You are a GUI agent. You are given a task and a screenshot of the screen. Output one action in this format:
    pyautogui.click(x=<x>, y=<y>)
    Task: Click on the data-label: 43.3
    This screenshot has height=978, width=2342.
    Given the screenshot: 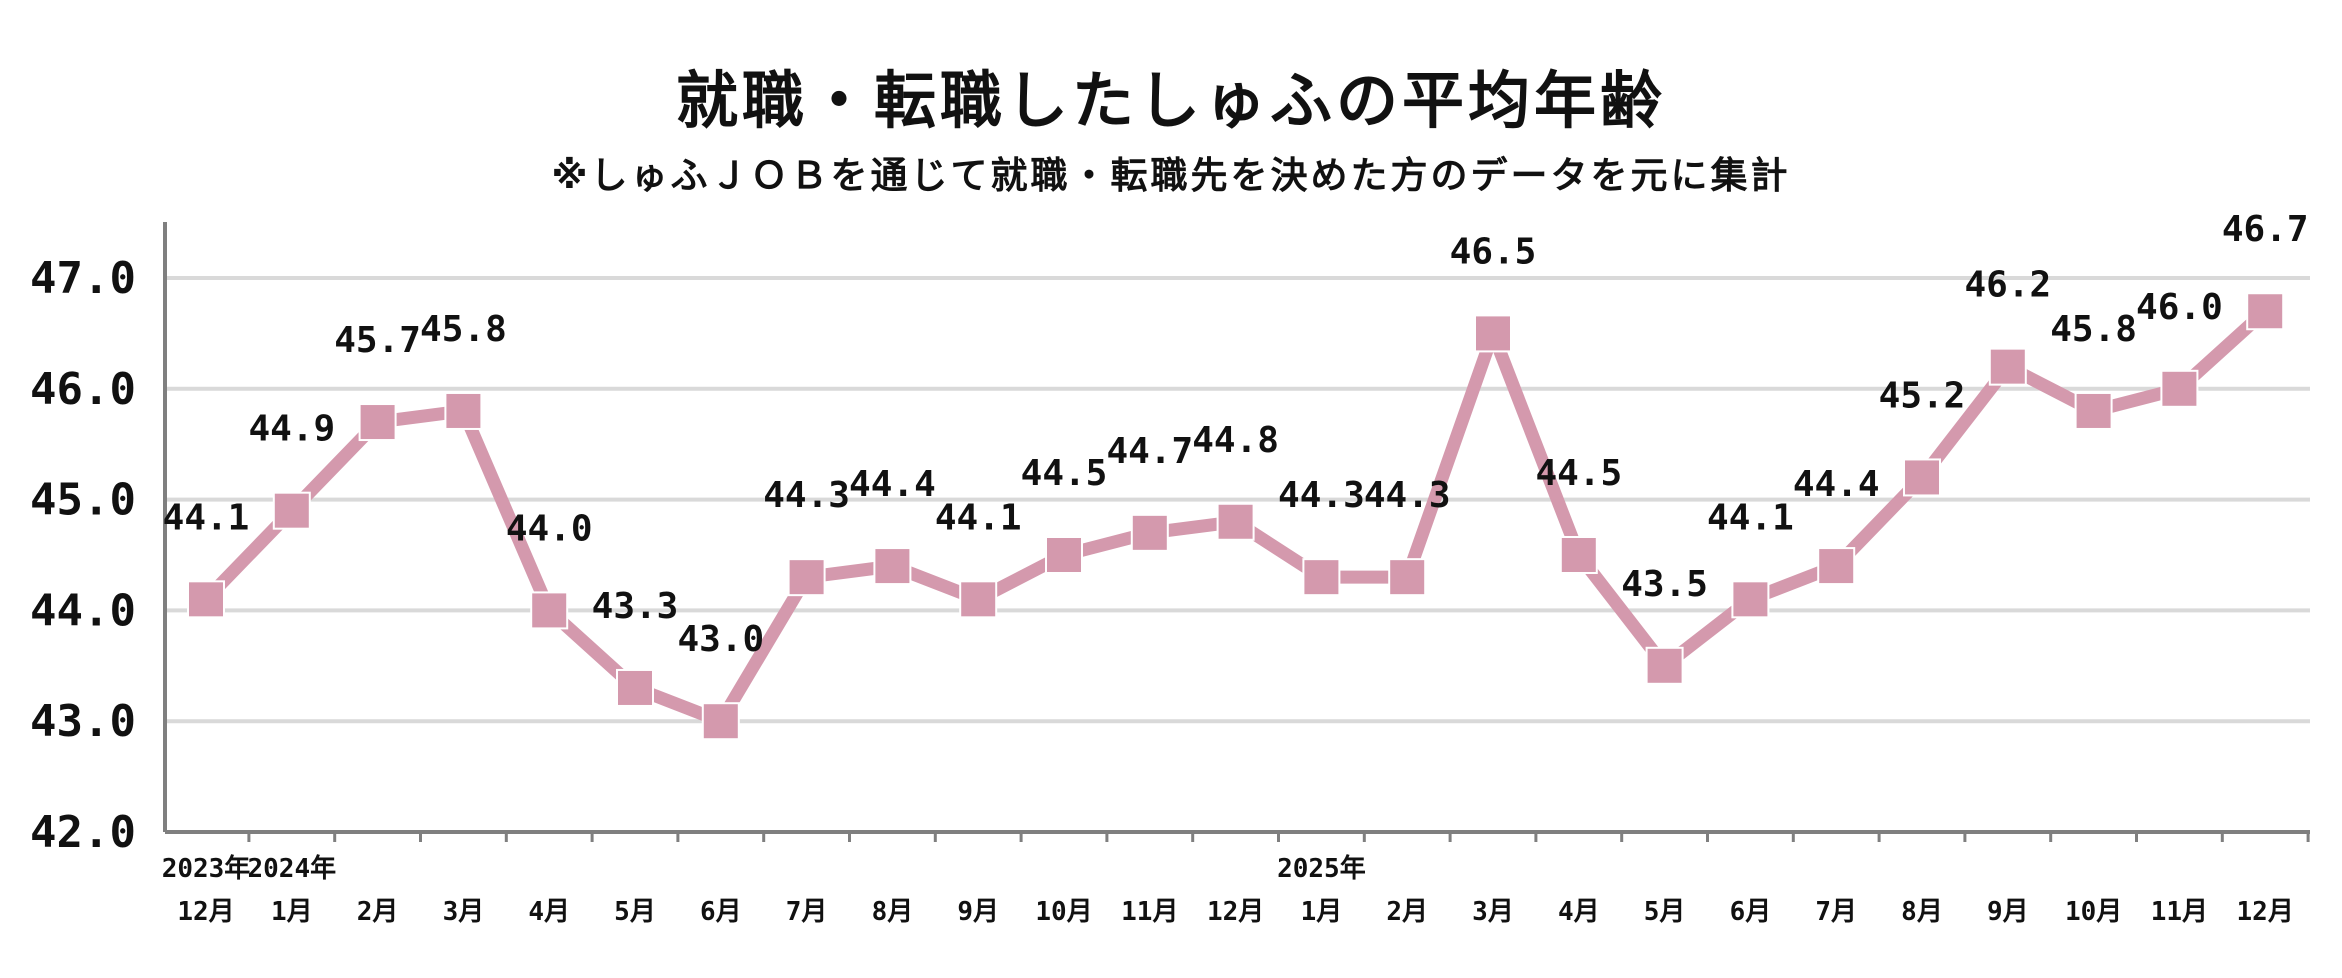 What is the action you would take?
    pyautogui.click(x=635, y=606)
    